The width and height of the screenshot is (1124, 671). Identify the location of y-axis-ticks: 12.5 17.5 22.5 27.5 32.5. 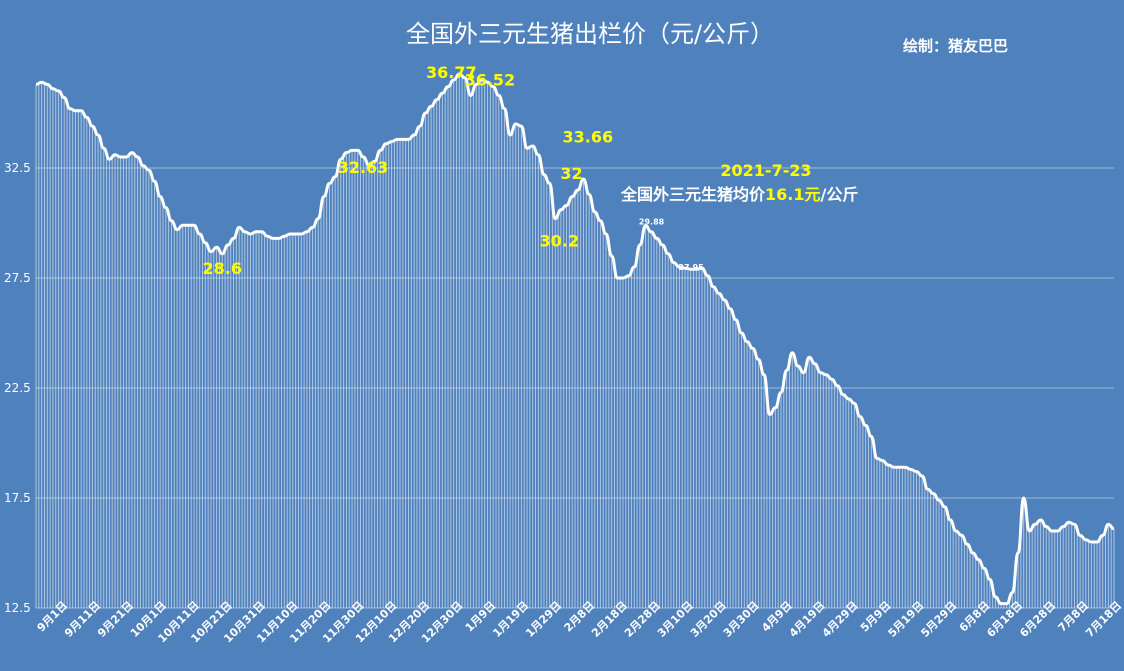
(17, 388).